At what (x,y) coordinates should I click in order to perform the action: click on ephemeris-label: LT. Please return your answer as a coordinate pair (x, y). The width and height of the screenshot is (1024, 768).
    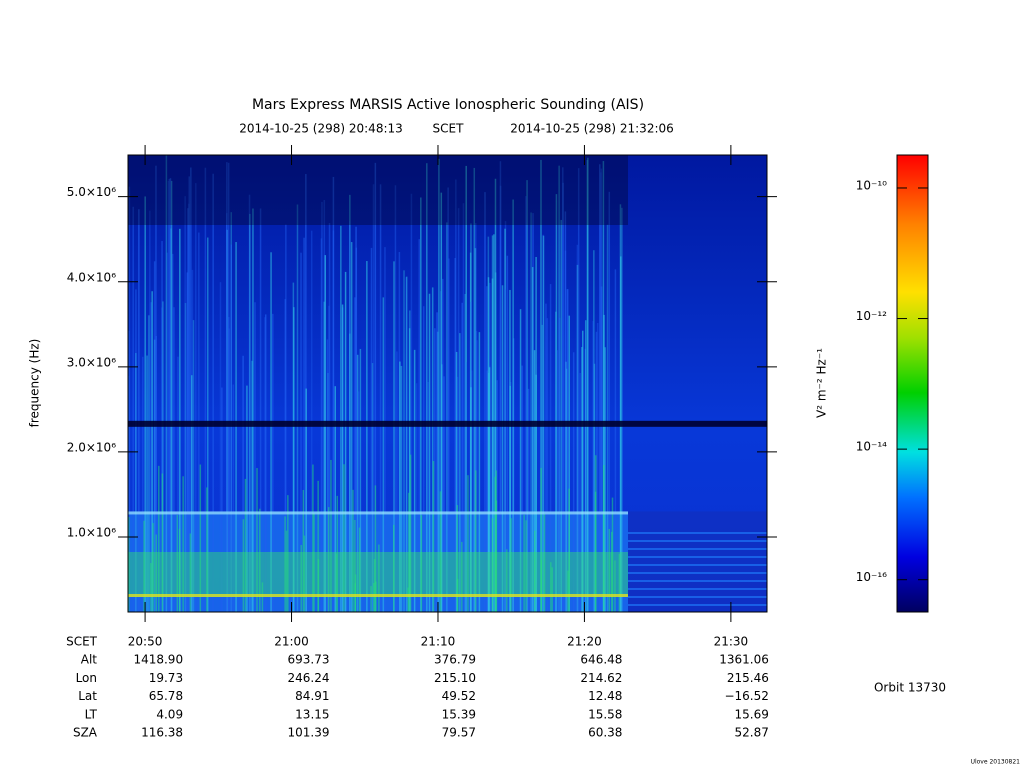
    Looking at the image, I should click on (91, 714).